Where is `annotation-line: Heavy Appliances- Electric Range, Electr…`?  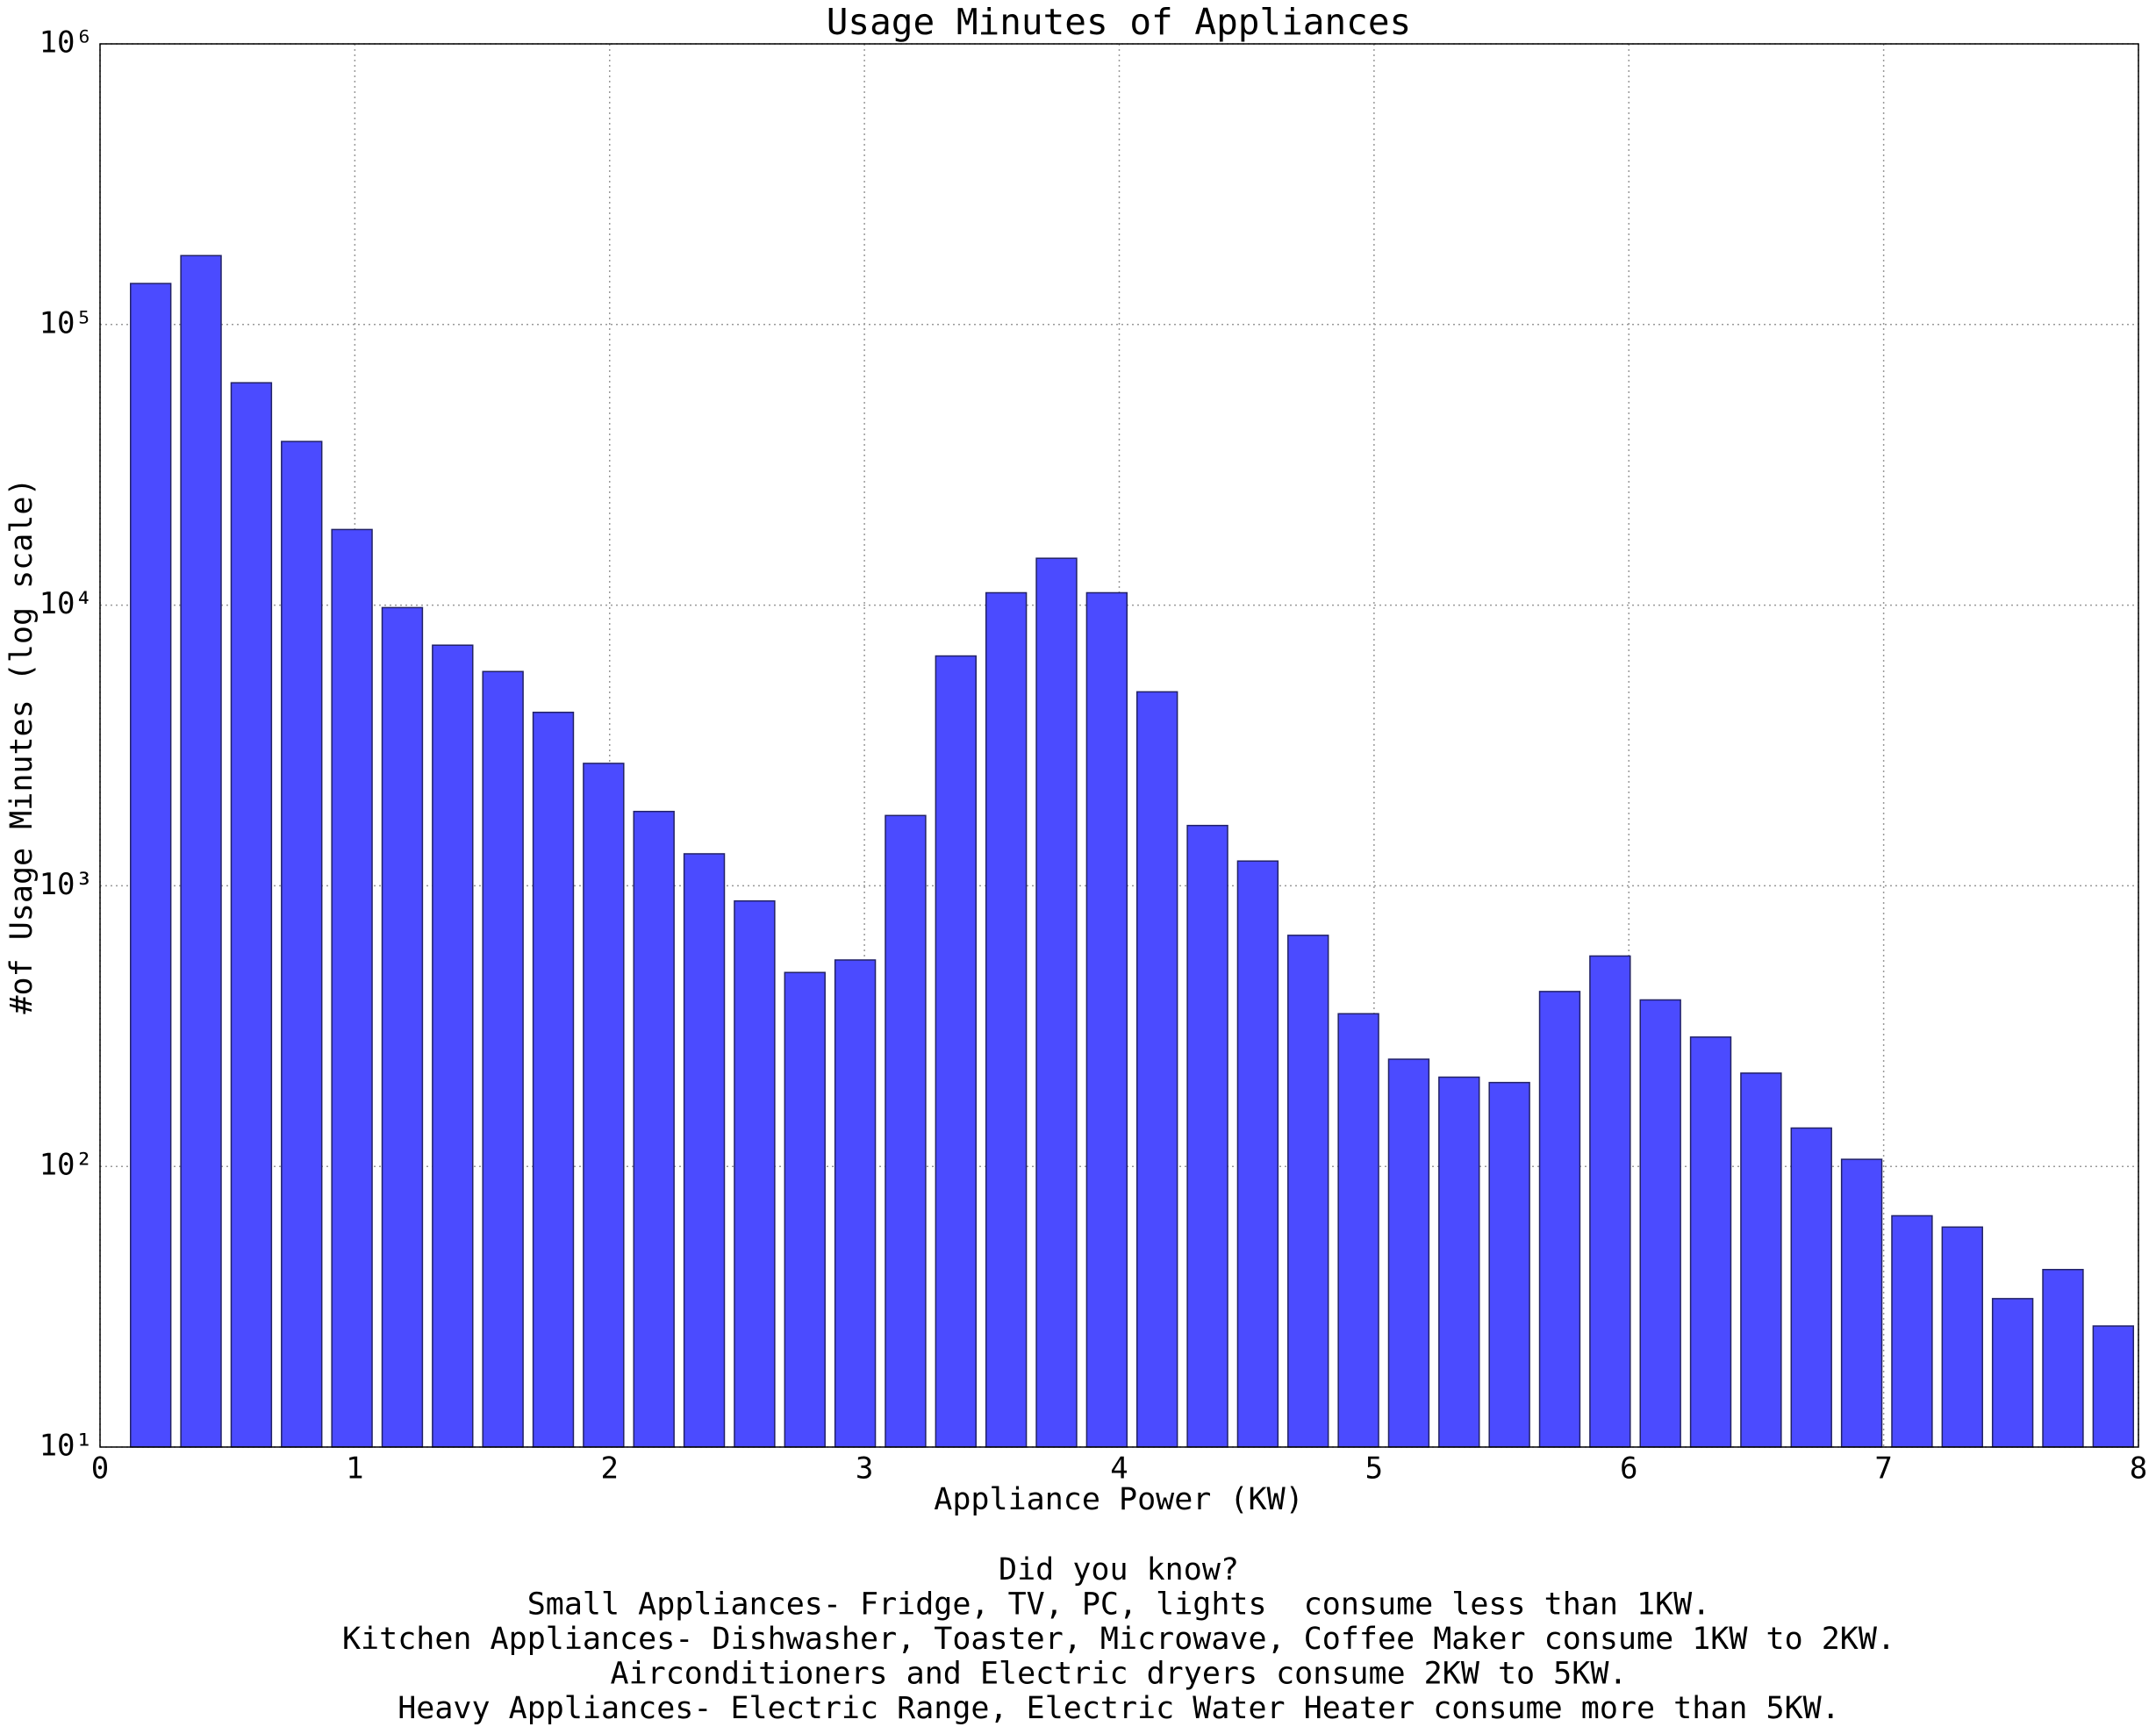
annotation-line: Heavy Appliances- Electric Range, Electr… is located at coordinates (1119, 1709).